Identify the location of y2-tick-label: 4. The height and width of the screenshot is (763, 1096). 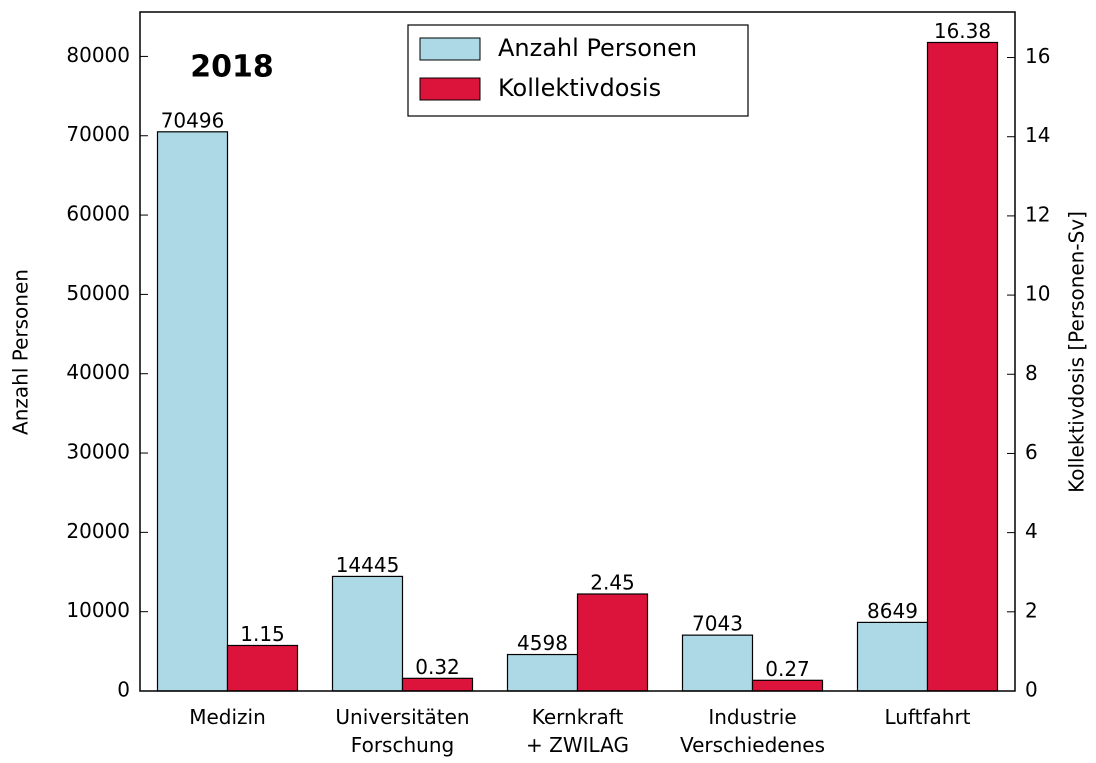
(1031, 531).